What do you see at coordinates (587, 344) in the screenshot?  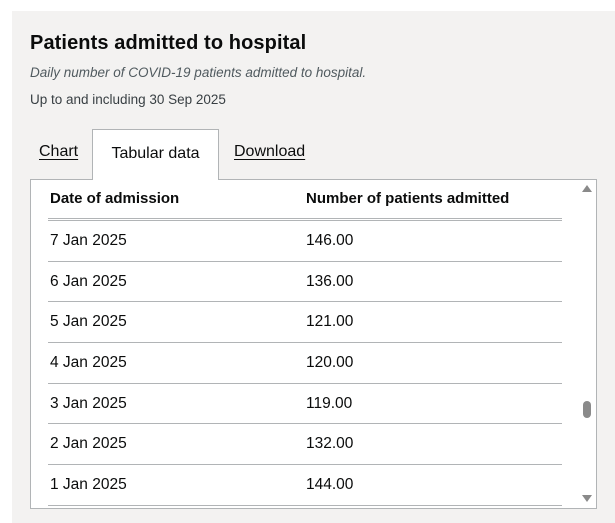 I see `vertical-scrollbar` at bounding box center [587, 344].